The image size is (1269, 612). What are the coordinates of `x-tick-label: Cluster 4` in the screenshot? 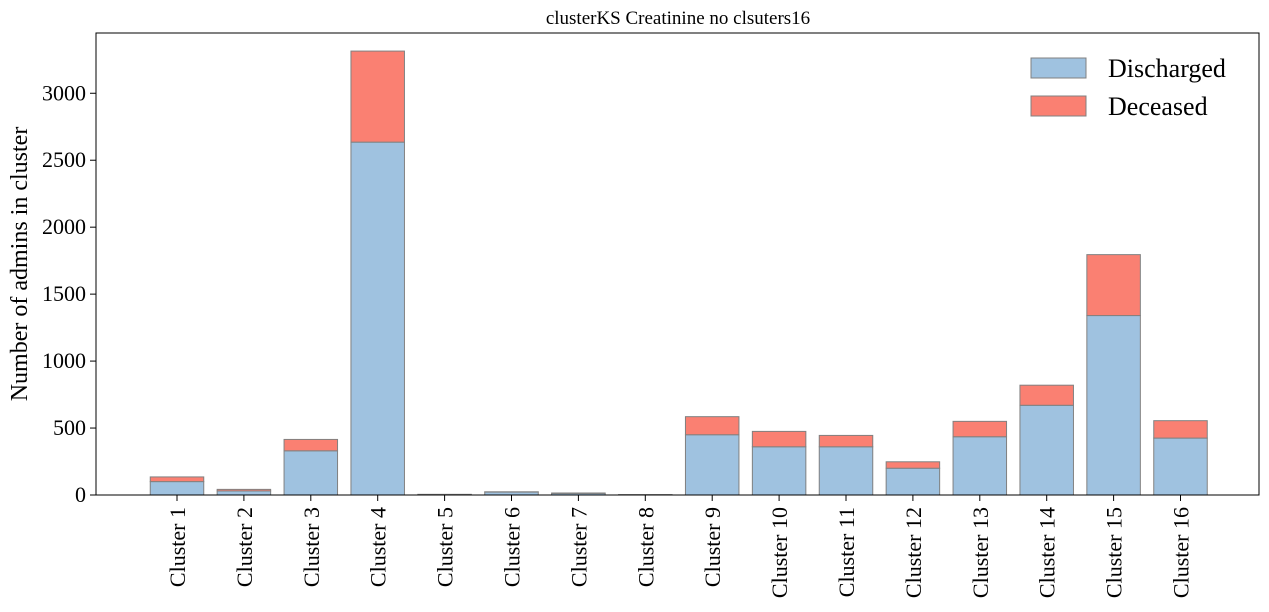 It's located at (378, 547).